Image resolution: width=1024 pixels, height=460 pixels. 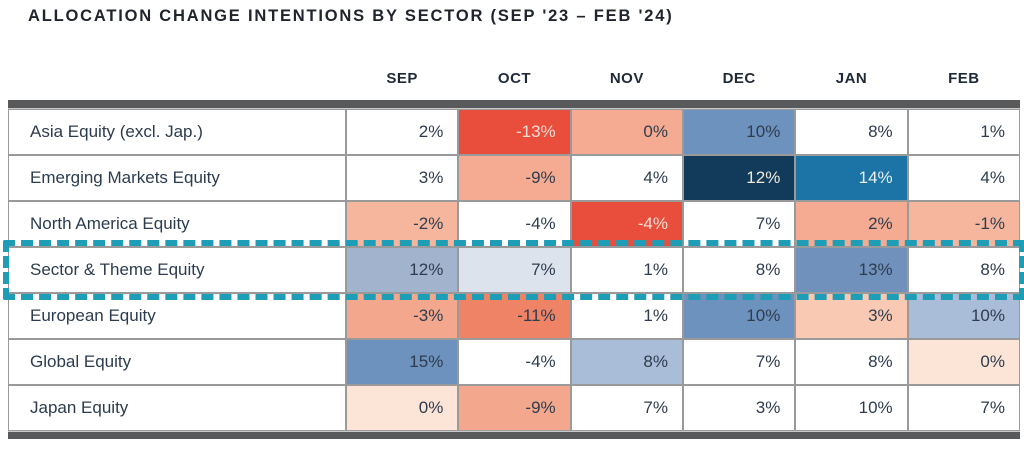 What do you see at coordinates (177, 178) in the screenshot?
I see `row-label: Emerging Markets Equity` at bounding box center [177, 178].